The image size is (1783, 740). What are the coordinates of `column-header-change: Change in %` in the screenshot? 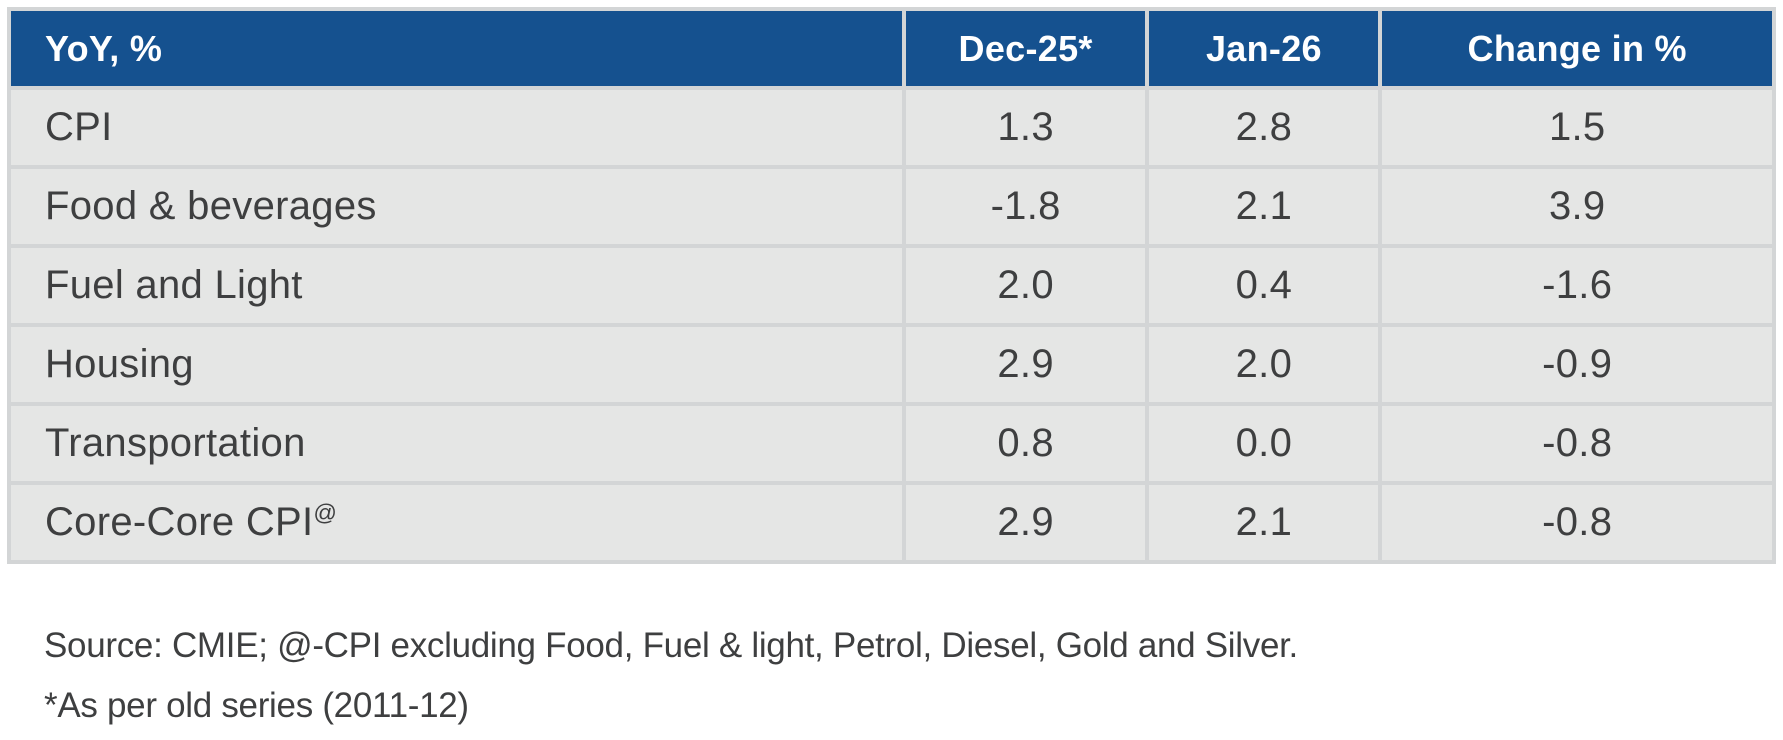 It's located at (1577, 48).